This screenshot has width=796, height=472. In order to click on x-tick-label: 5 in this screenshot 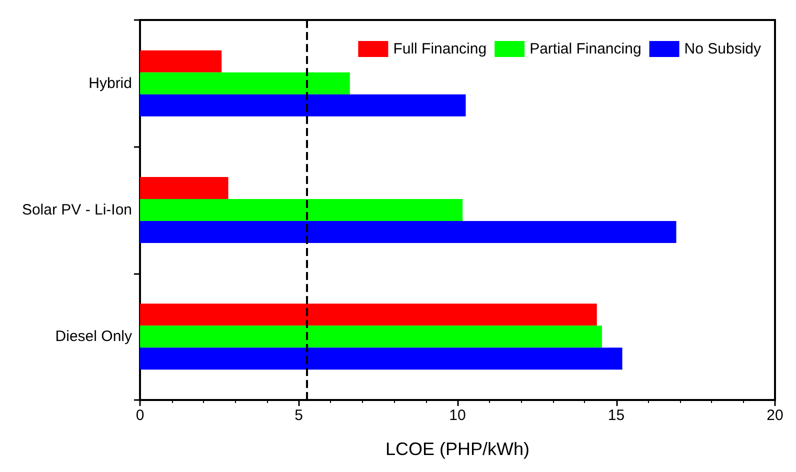, I will do `click(298, 415)`.